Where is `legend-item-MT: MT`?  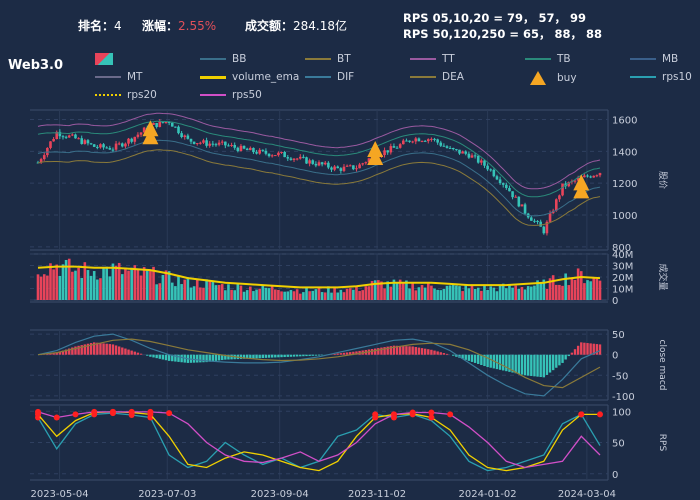 legend-item-MT: MT is located at coordinates (118, 77).